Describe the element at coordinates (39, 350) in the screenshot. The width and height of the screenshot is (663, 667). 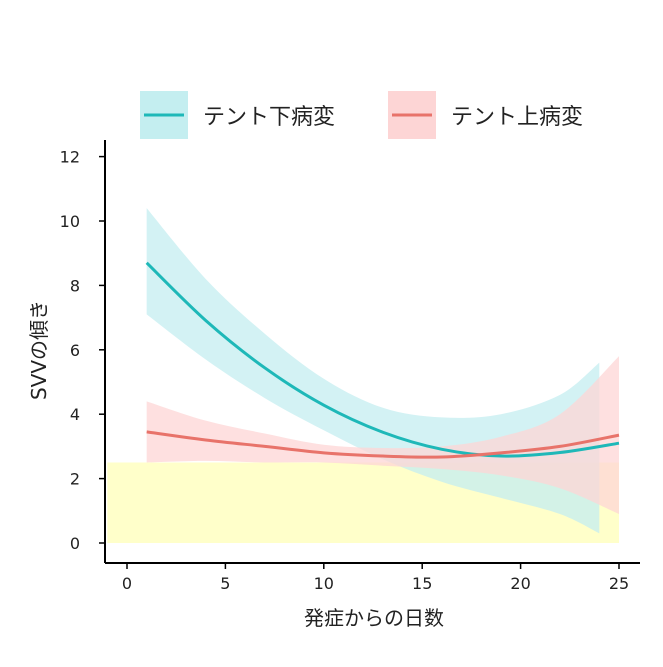
I see `y-axis-label: SVVの傾き` at that location.